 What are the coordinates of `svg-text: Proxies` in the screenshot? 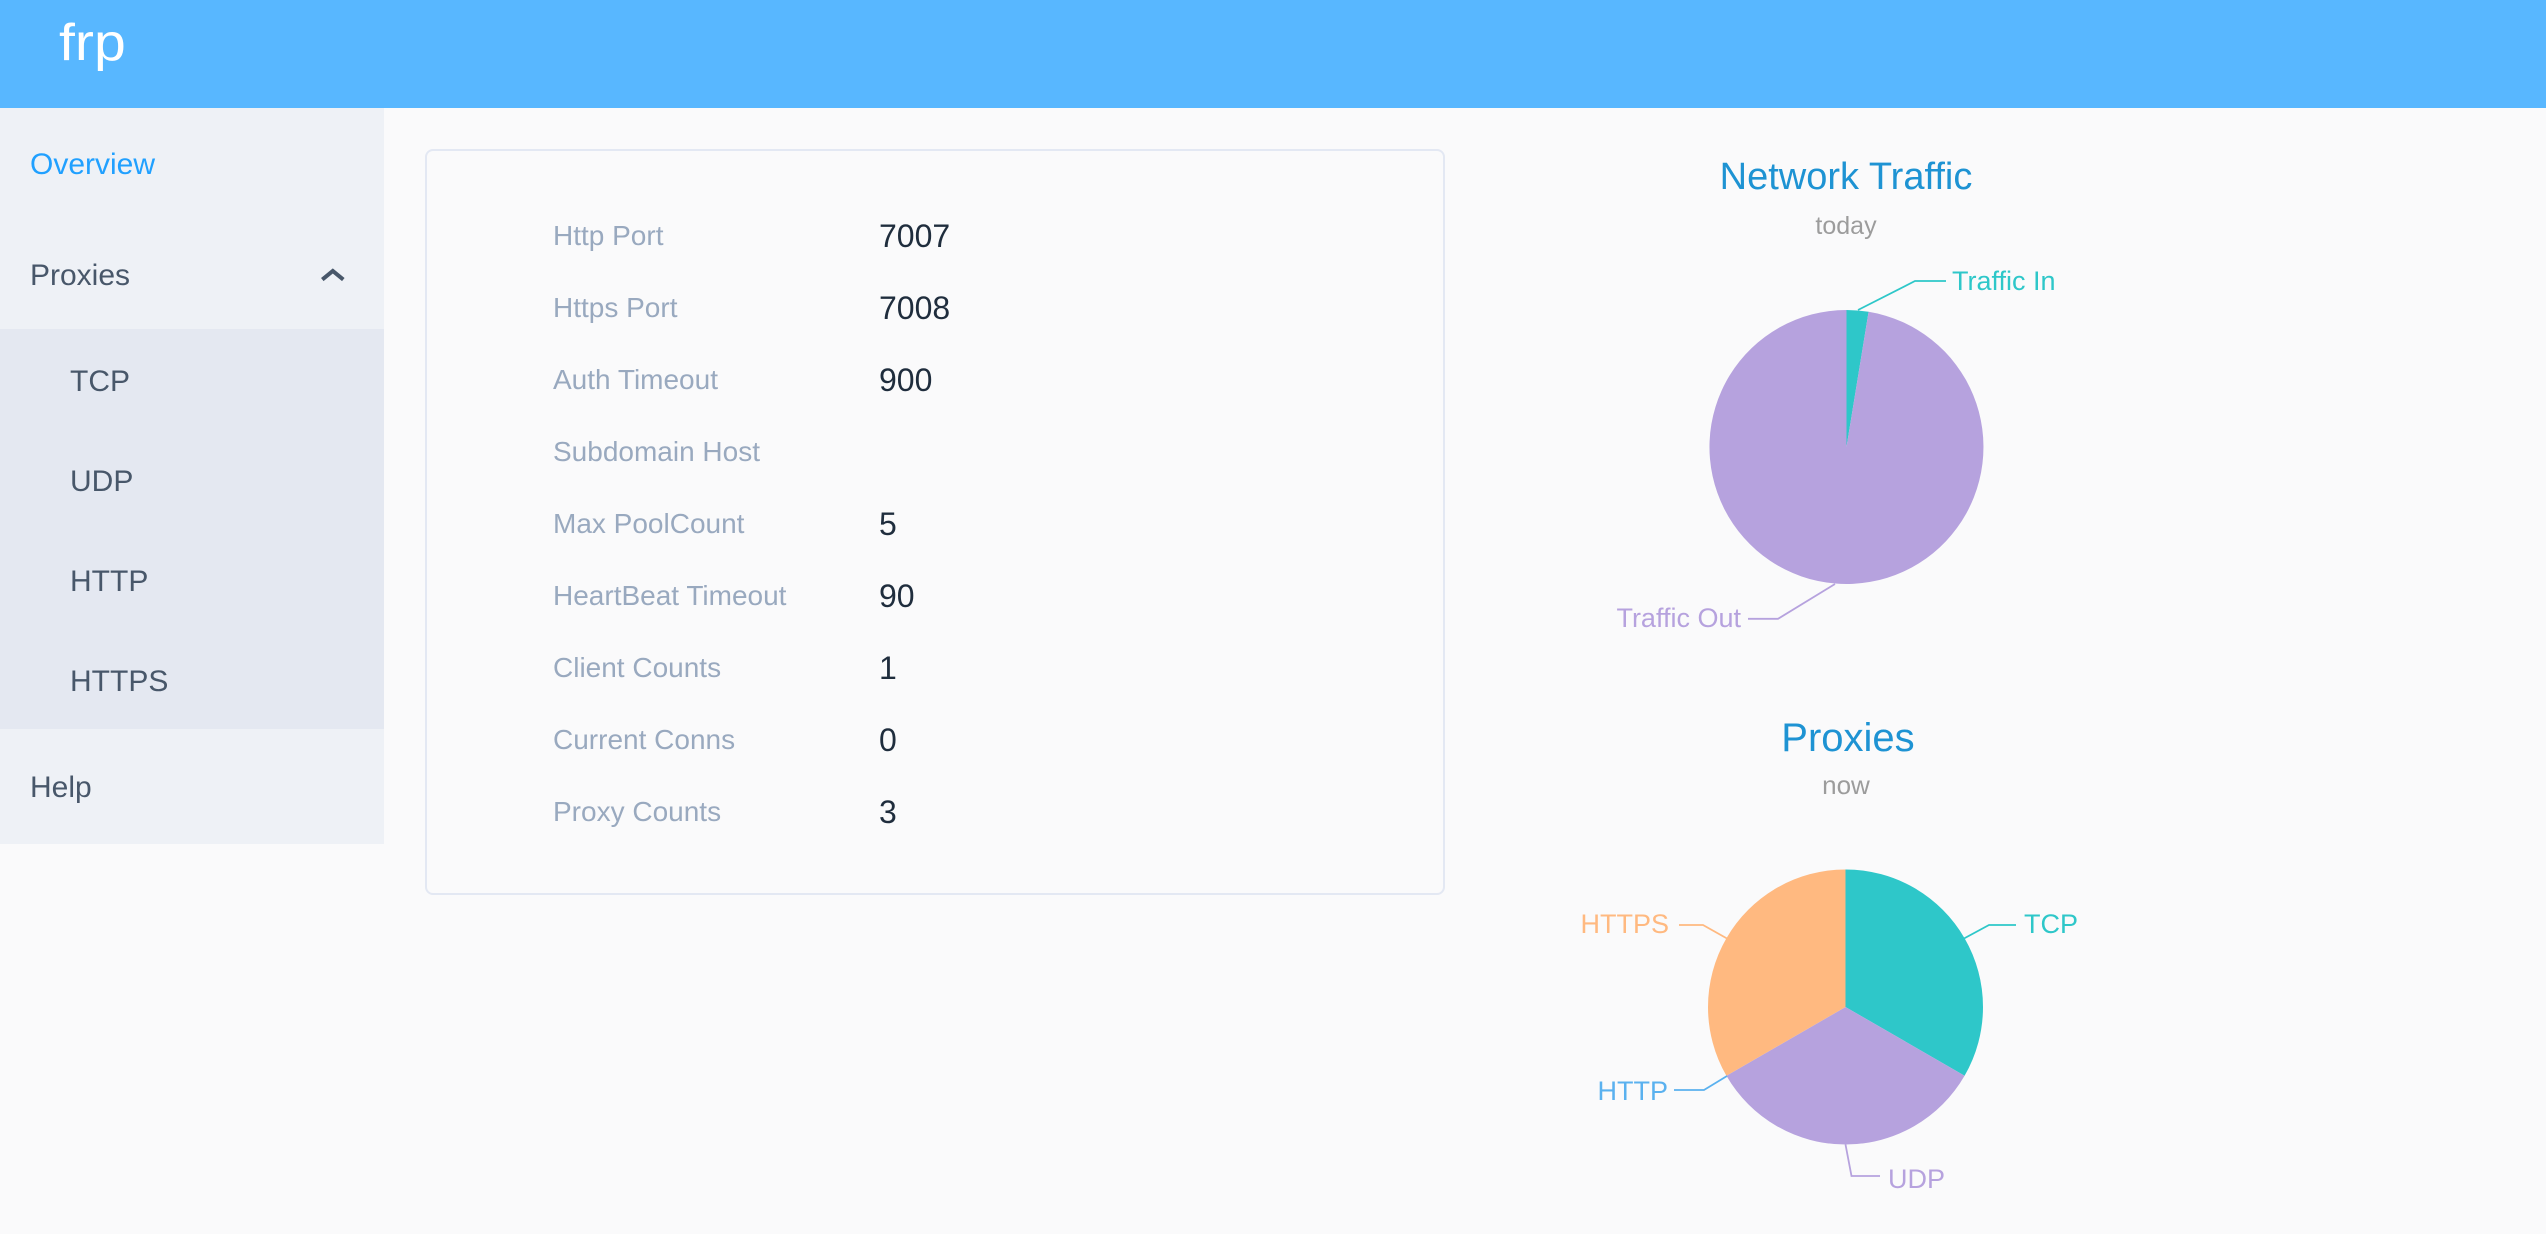 It's located at (1847, 738).